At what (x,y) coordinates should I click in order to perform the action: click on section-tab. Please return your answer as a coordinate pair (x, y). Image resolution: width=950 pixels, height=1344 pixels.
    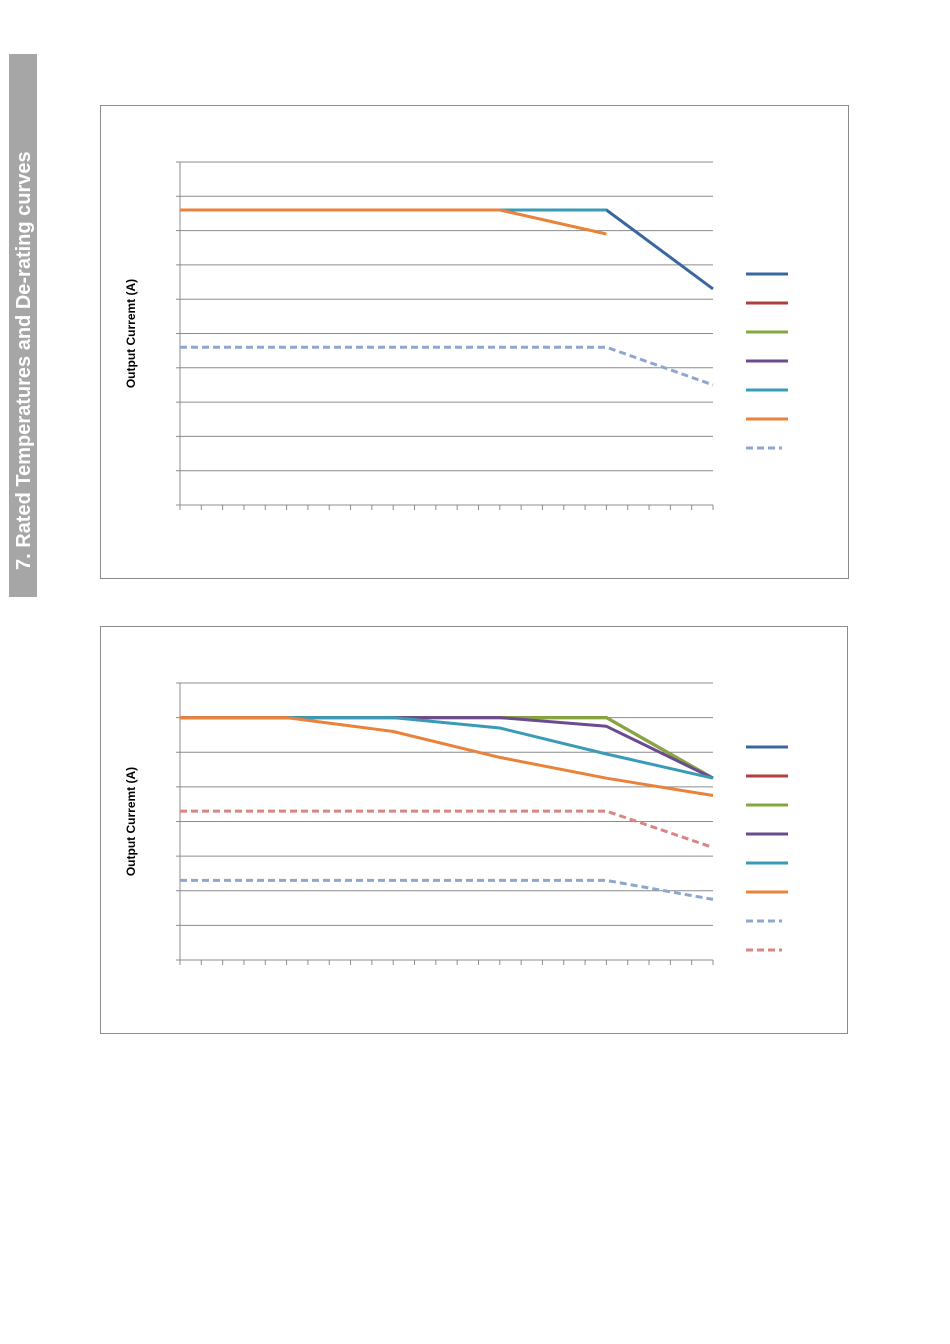
    Looking at the image, I should click on (23, 325).